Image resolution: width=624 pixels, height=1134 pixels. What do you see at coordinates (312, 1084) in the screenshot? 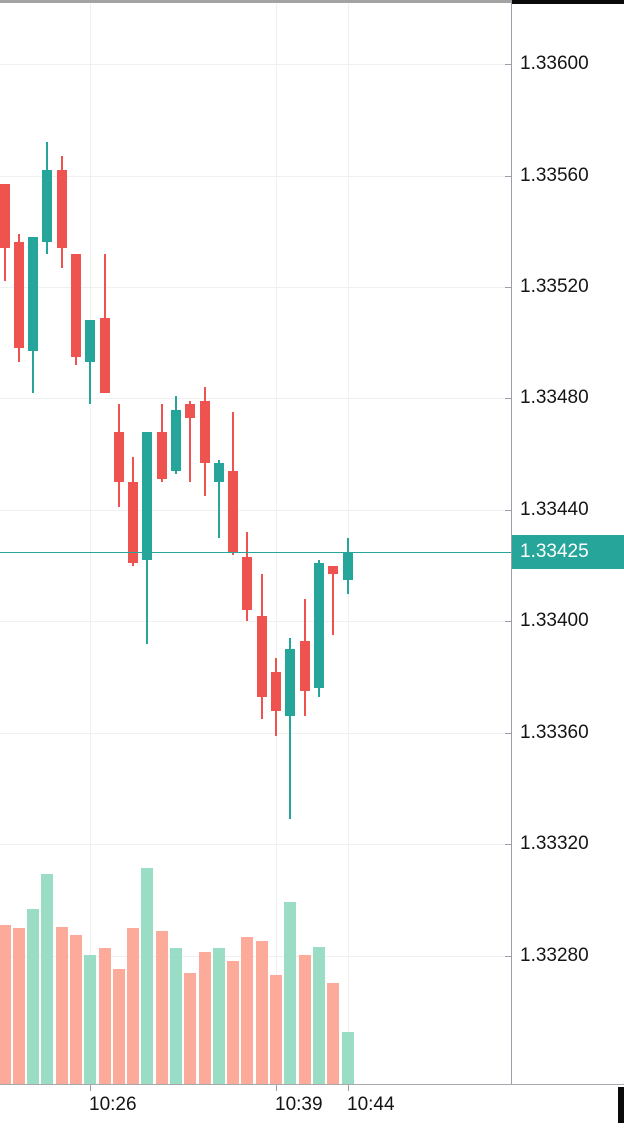
I see `time-axis-line` at bounding box center [312, 1084].